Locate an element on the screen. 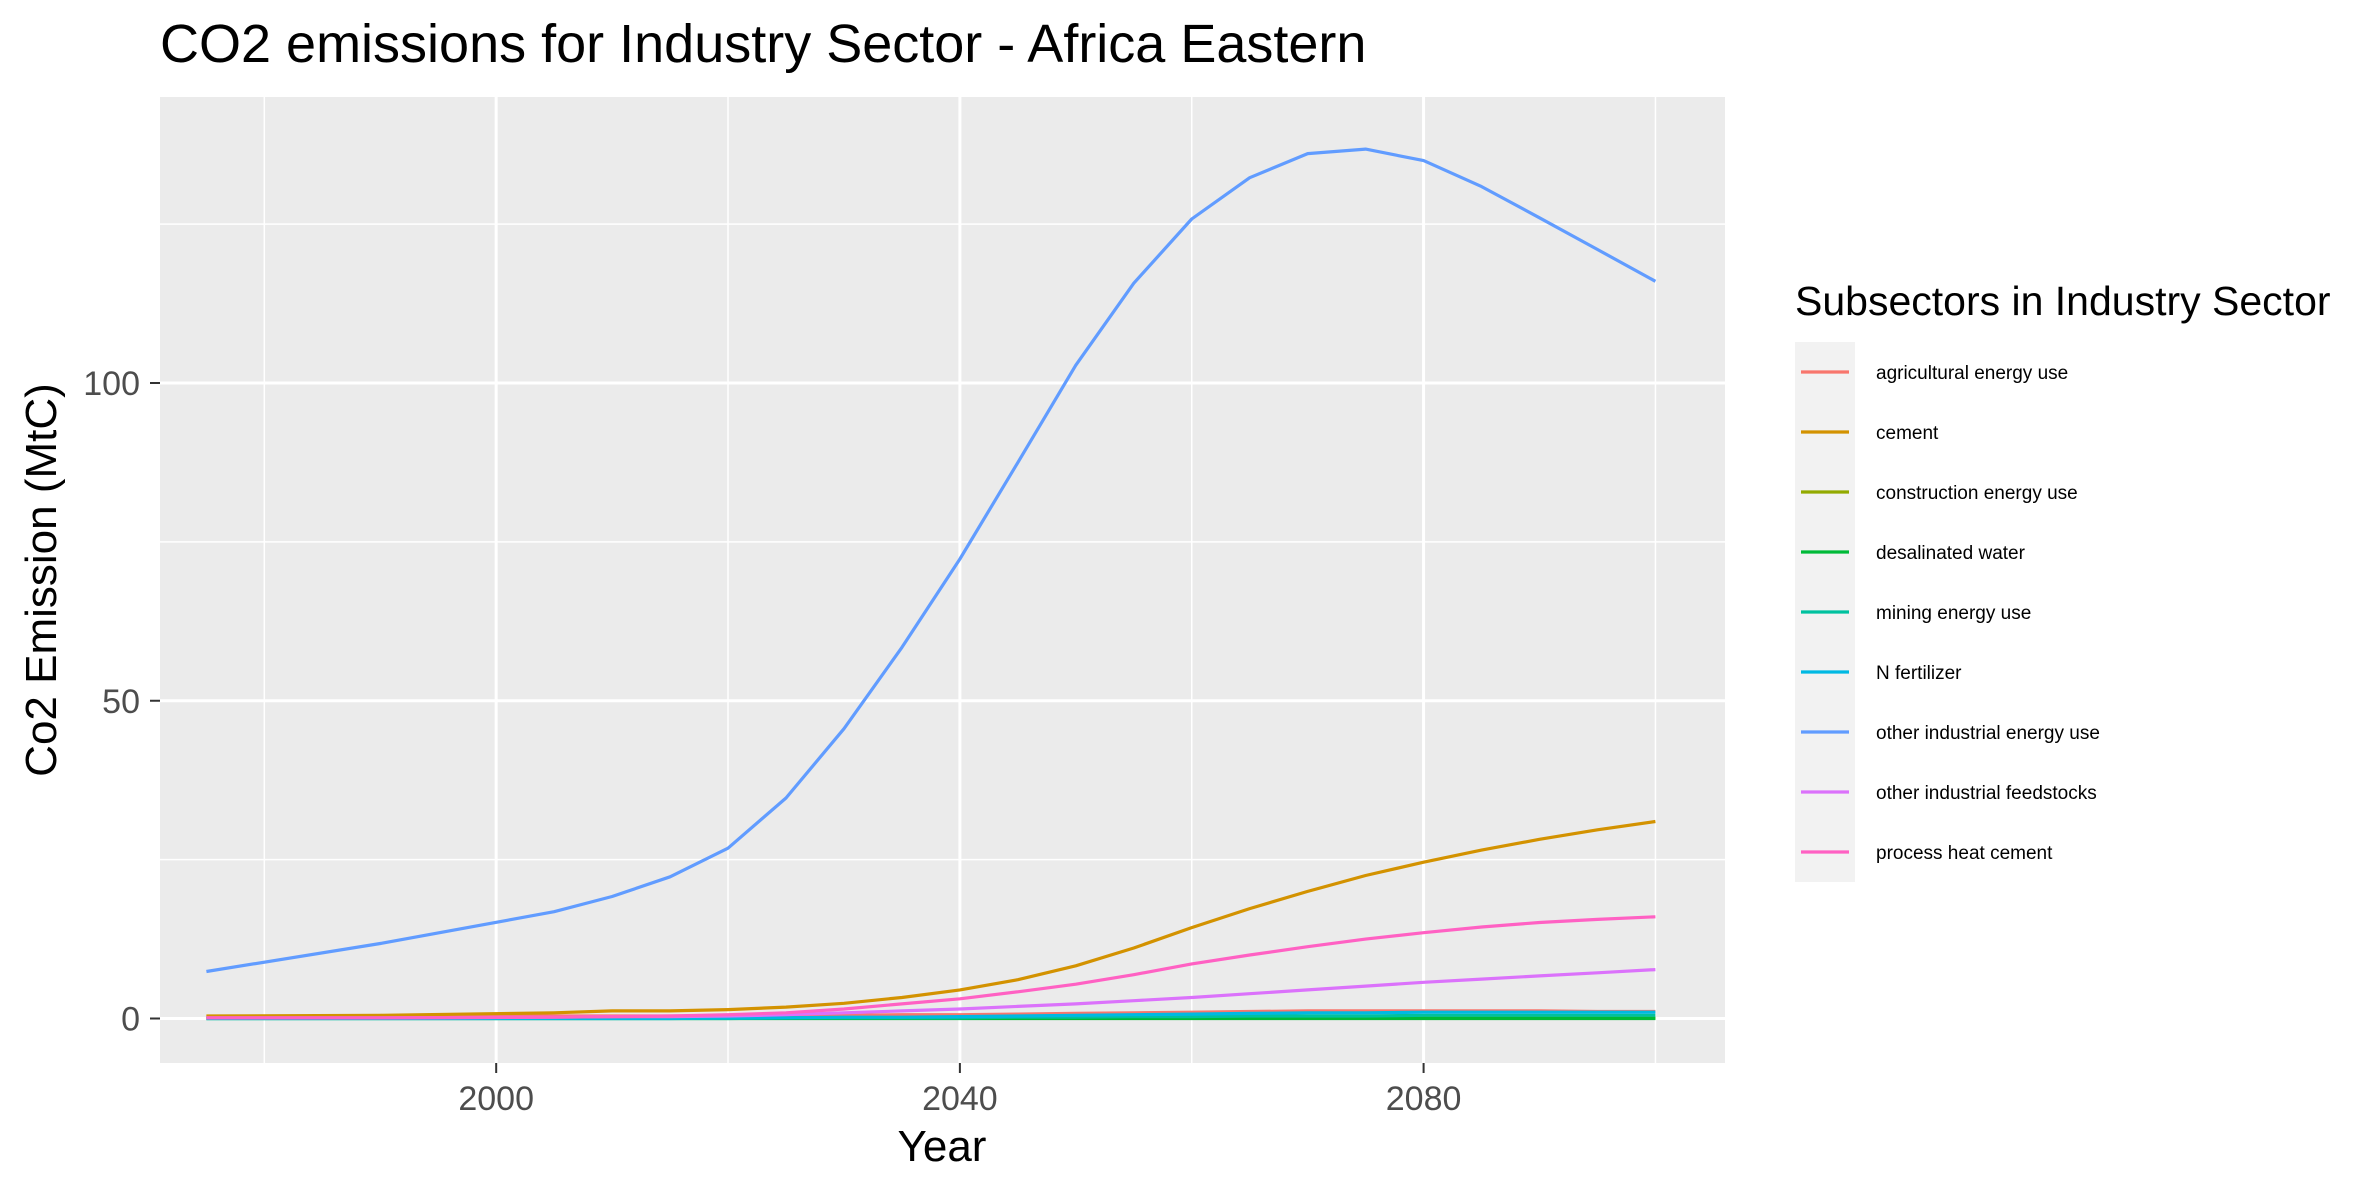  y-tick-label: 100 is located at coordinates (111, 384).